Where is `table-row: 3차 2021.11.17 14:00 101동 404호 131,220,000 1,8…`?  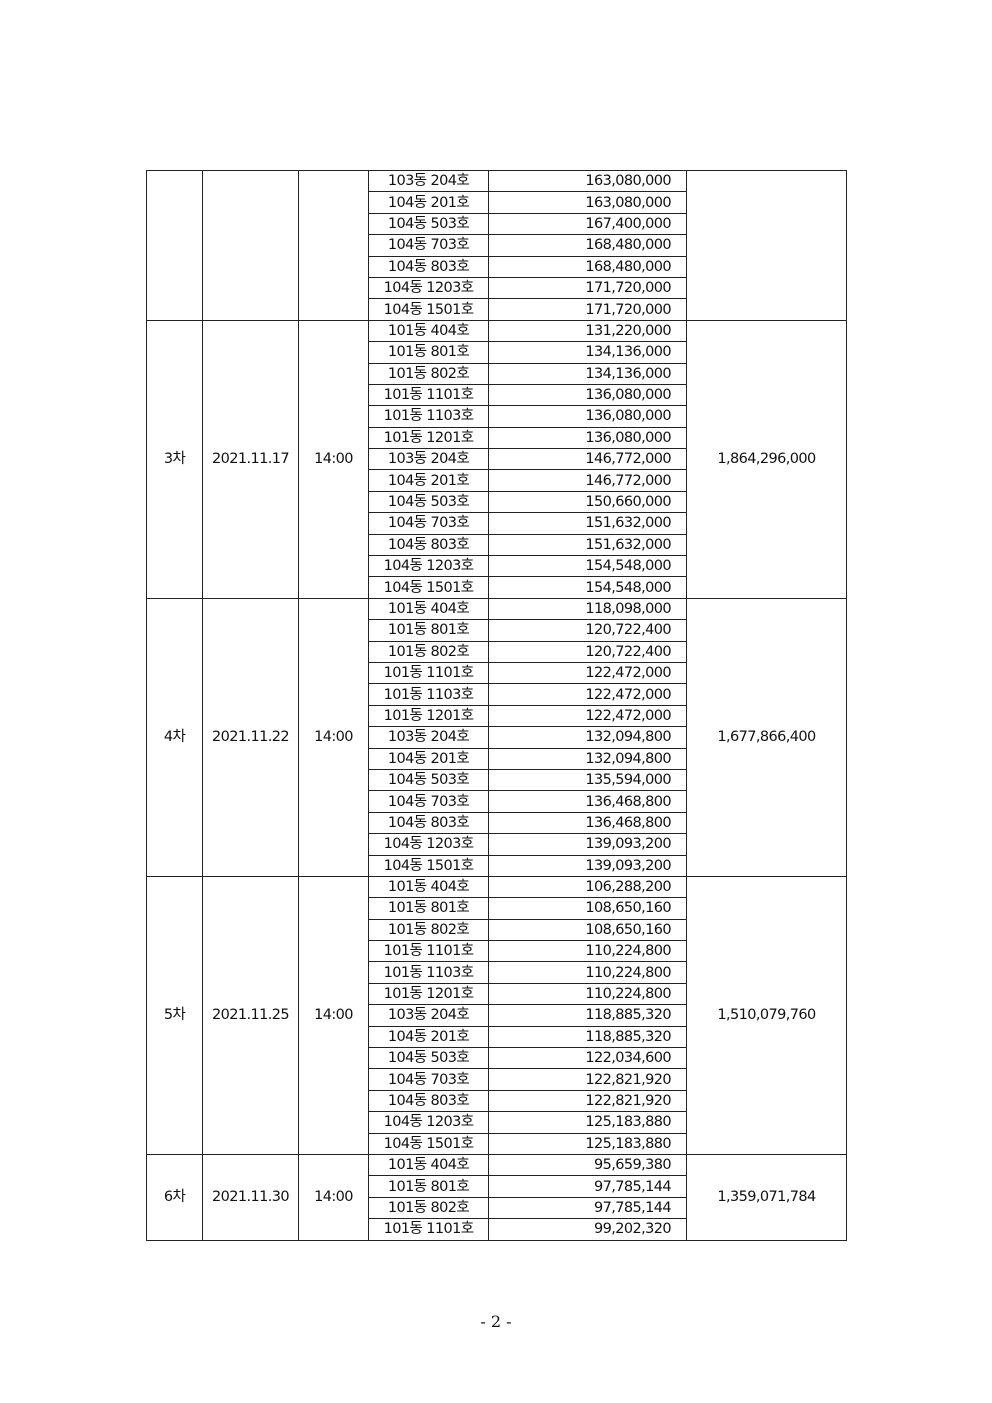
table-row: 3차 2021.11.17 14:00 101동 404호 131,220,000 1,8… is located at coordinates (496, 459).